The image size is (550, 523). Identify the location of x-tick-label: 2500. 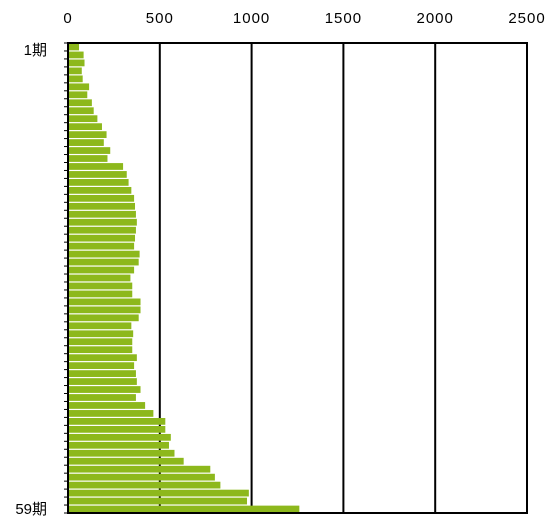
(526, 18).